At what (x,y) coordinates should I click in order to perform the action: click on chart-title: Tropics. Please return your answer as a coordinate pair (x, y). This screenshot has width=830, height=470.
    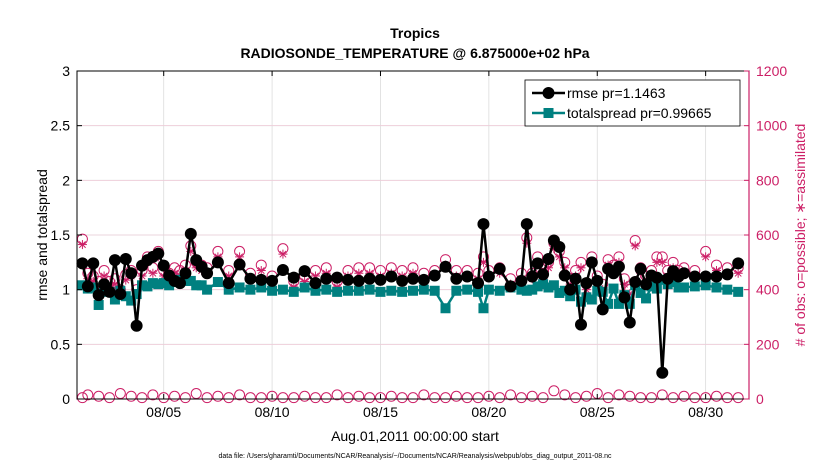
    Looking at the image, I should click on (415, 33).